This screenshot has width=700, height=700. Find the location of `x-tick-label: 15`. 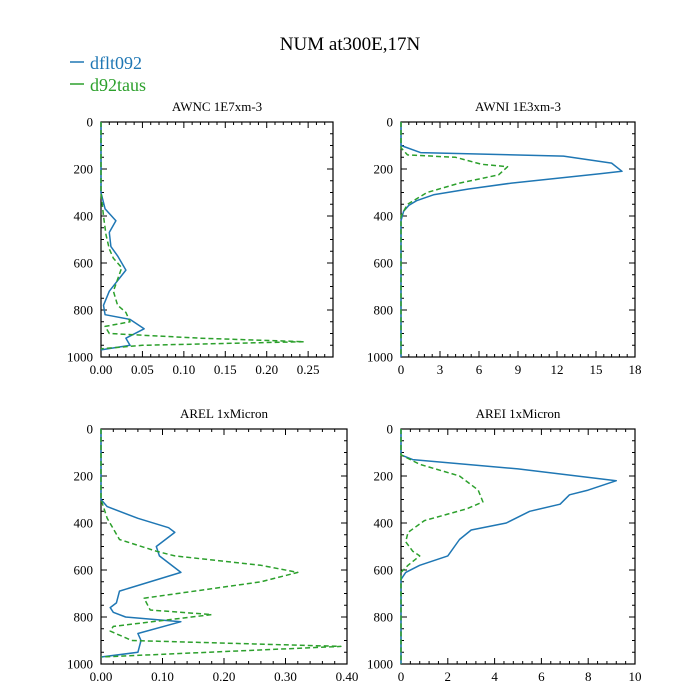

x-tick-label: 15 is located at coordinates (596, 369).